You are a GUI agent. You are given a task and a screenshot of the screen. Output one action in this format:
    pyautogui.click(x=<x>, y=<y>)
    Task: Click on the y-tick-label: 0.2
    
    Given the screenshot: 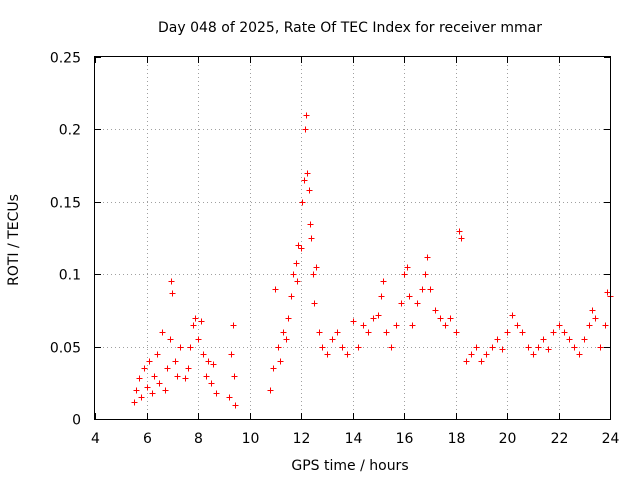 What is the action you would take?
    pyautogui.click(x=70, y=131)
    